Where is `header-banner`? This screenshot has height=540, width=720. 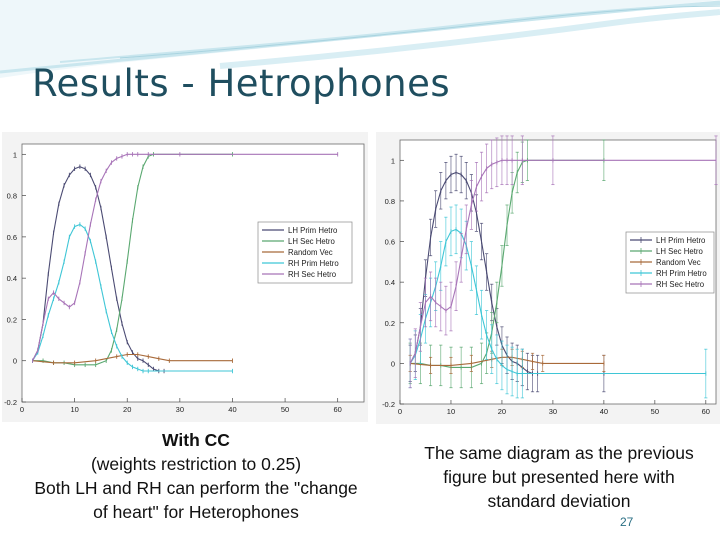
header-banner is located at coordinates (360, 39).